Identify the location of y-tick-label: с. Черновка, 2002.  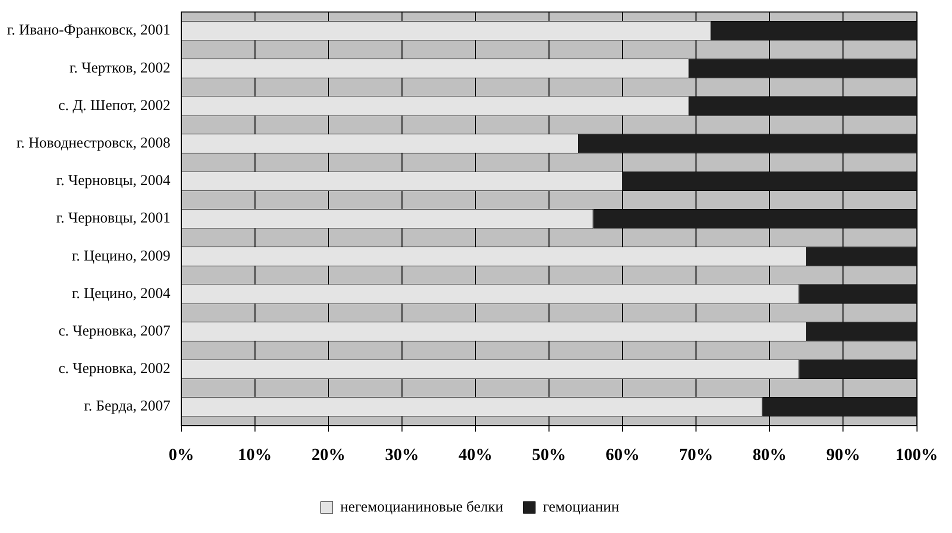
(114, 369).